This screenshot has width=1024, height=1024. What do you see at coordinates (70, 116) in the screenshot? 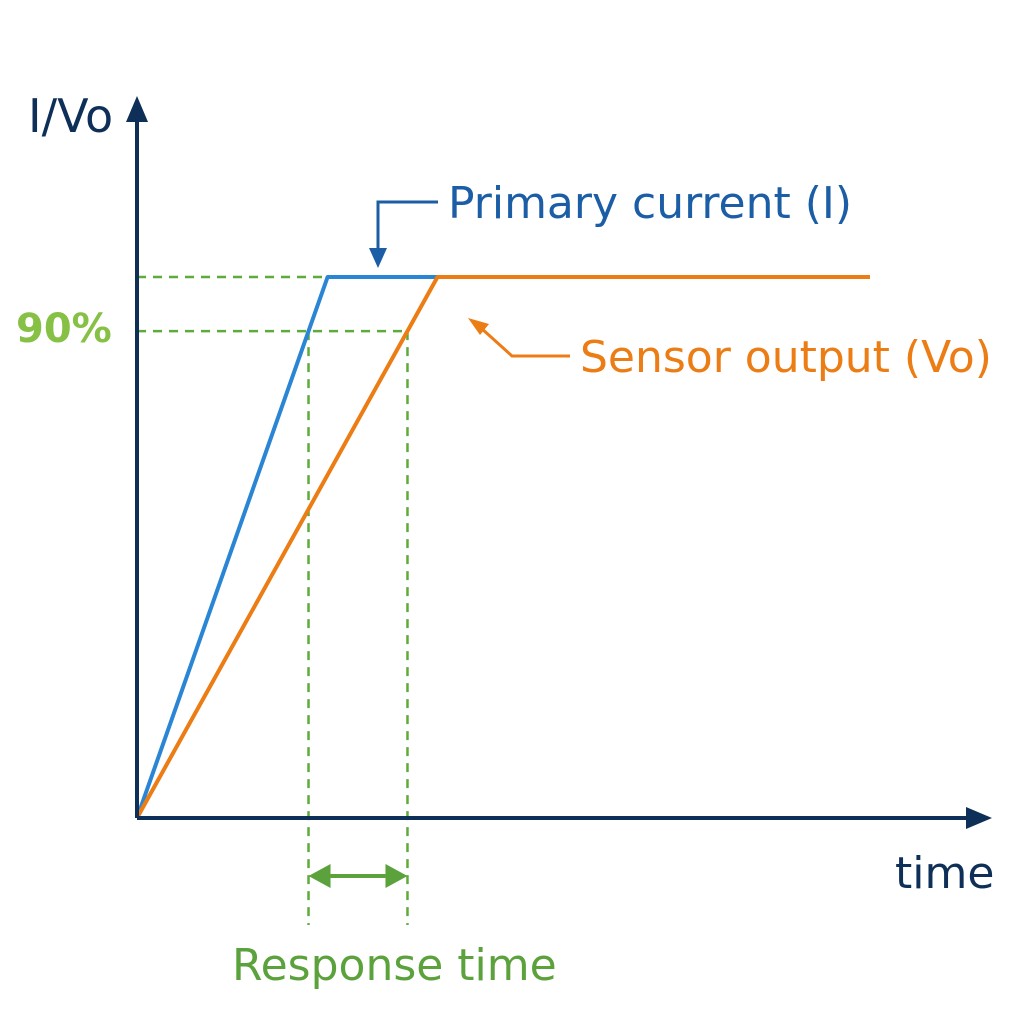
I see `y-axis-label: I/Vo` at bounding box center [70, 116].